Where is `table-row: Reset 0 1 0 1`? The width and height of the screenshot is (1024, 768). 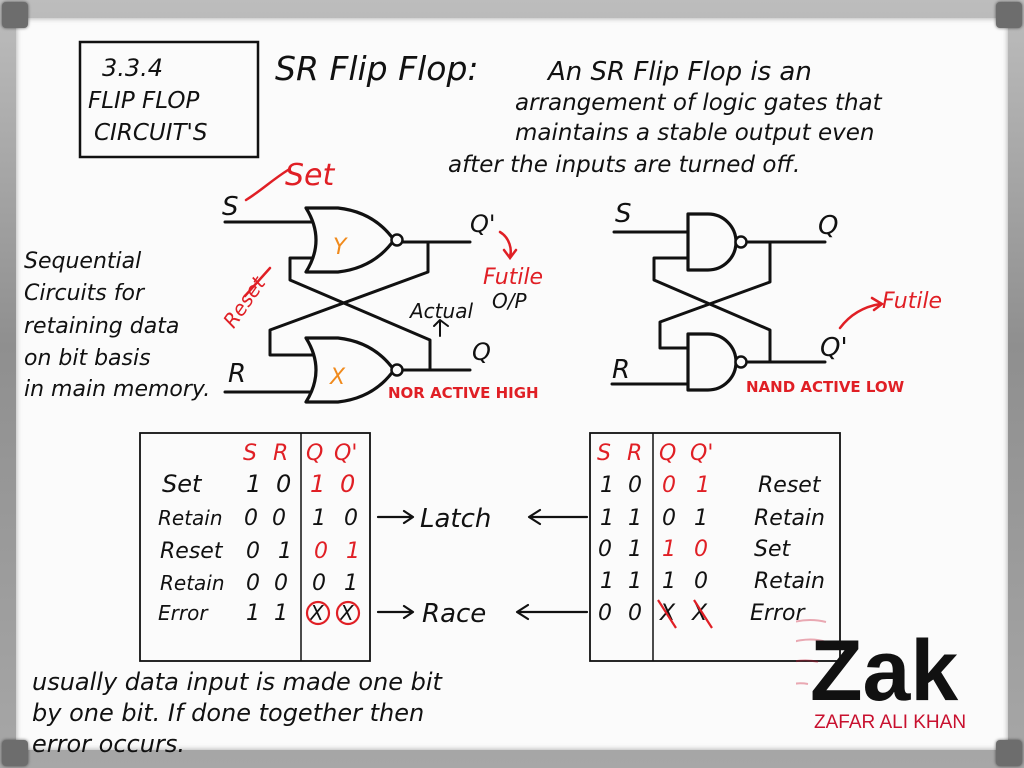 table-row: Reset 0 1 0 1 is located at coordinates (260, 551).